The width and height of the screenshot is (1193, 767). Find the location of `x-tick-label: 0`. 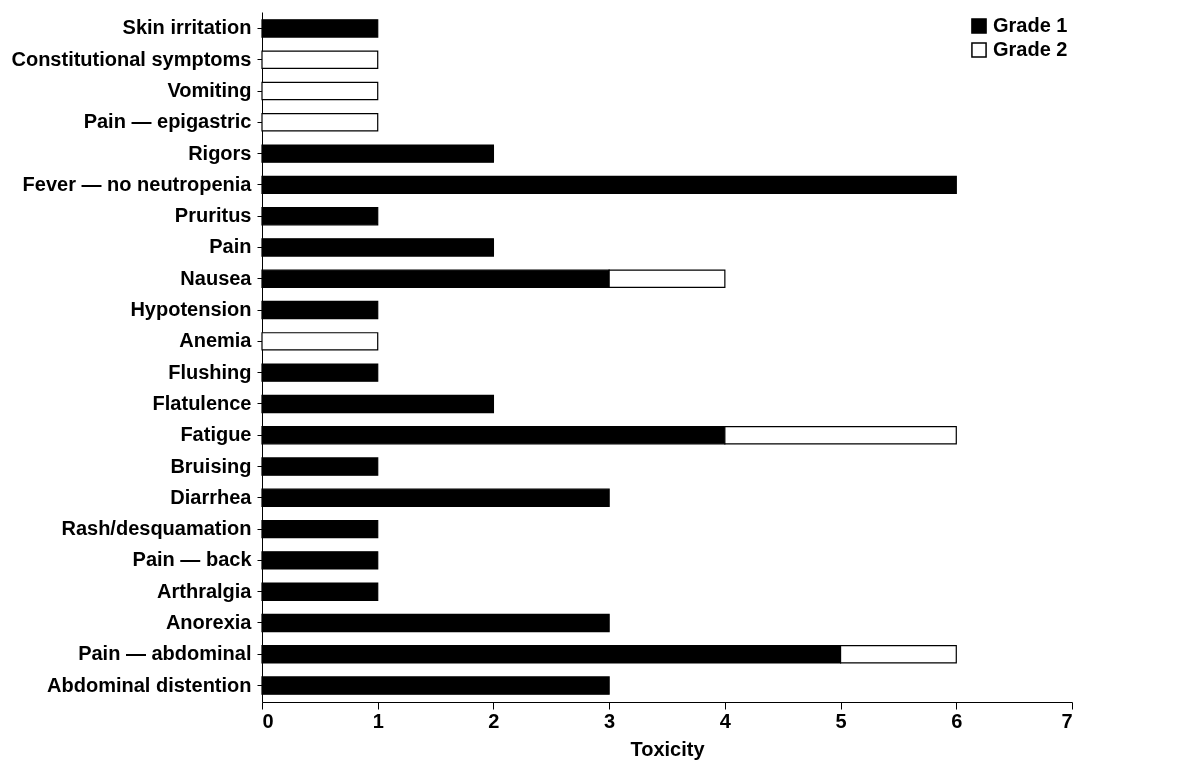

x-tick-label: 0 is located at coordinates (268, 720).